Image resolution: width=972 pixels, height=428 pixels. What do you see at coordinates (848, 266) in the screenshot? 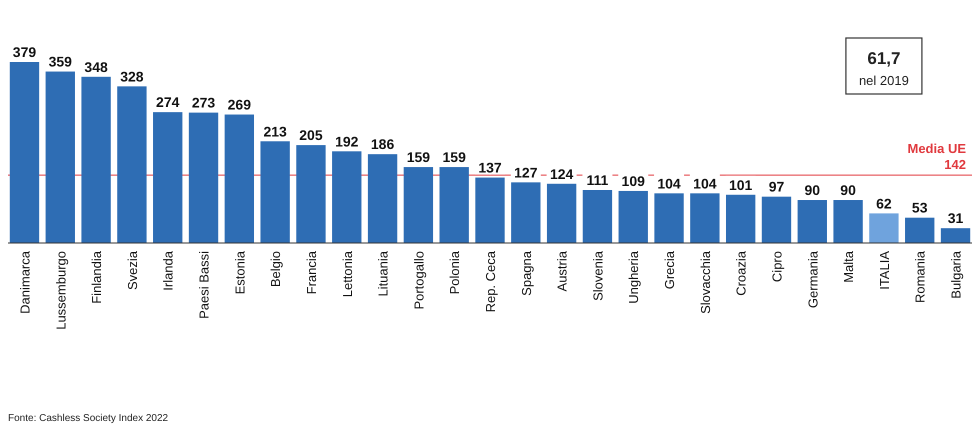
I see `x-tick-label: Malta` at bounding box center [848, 266].